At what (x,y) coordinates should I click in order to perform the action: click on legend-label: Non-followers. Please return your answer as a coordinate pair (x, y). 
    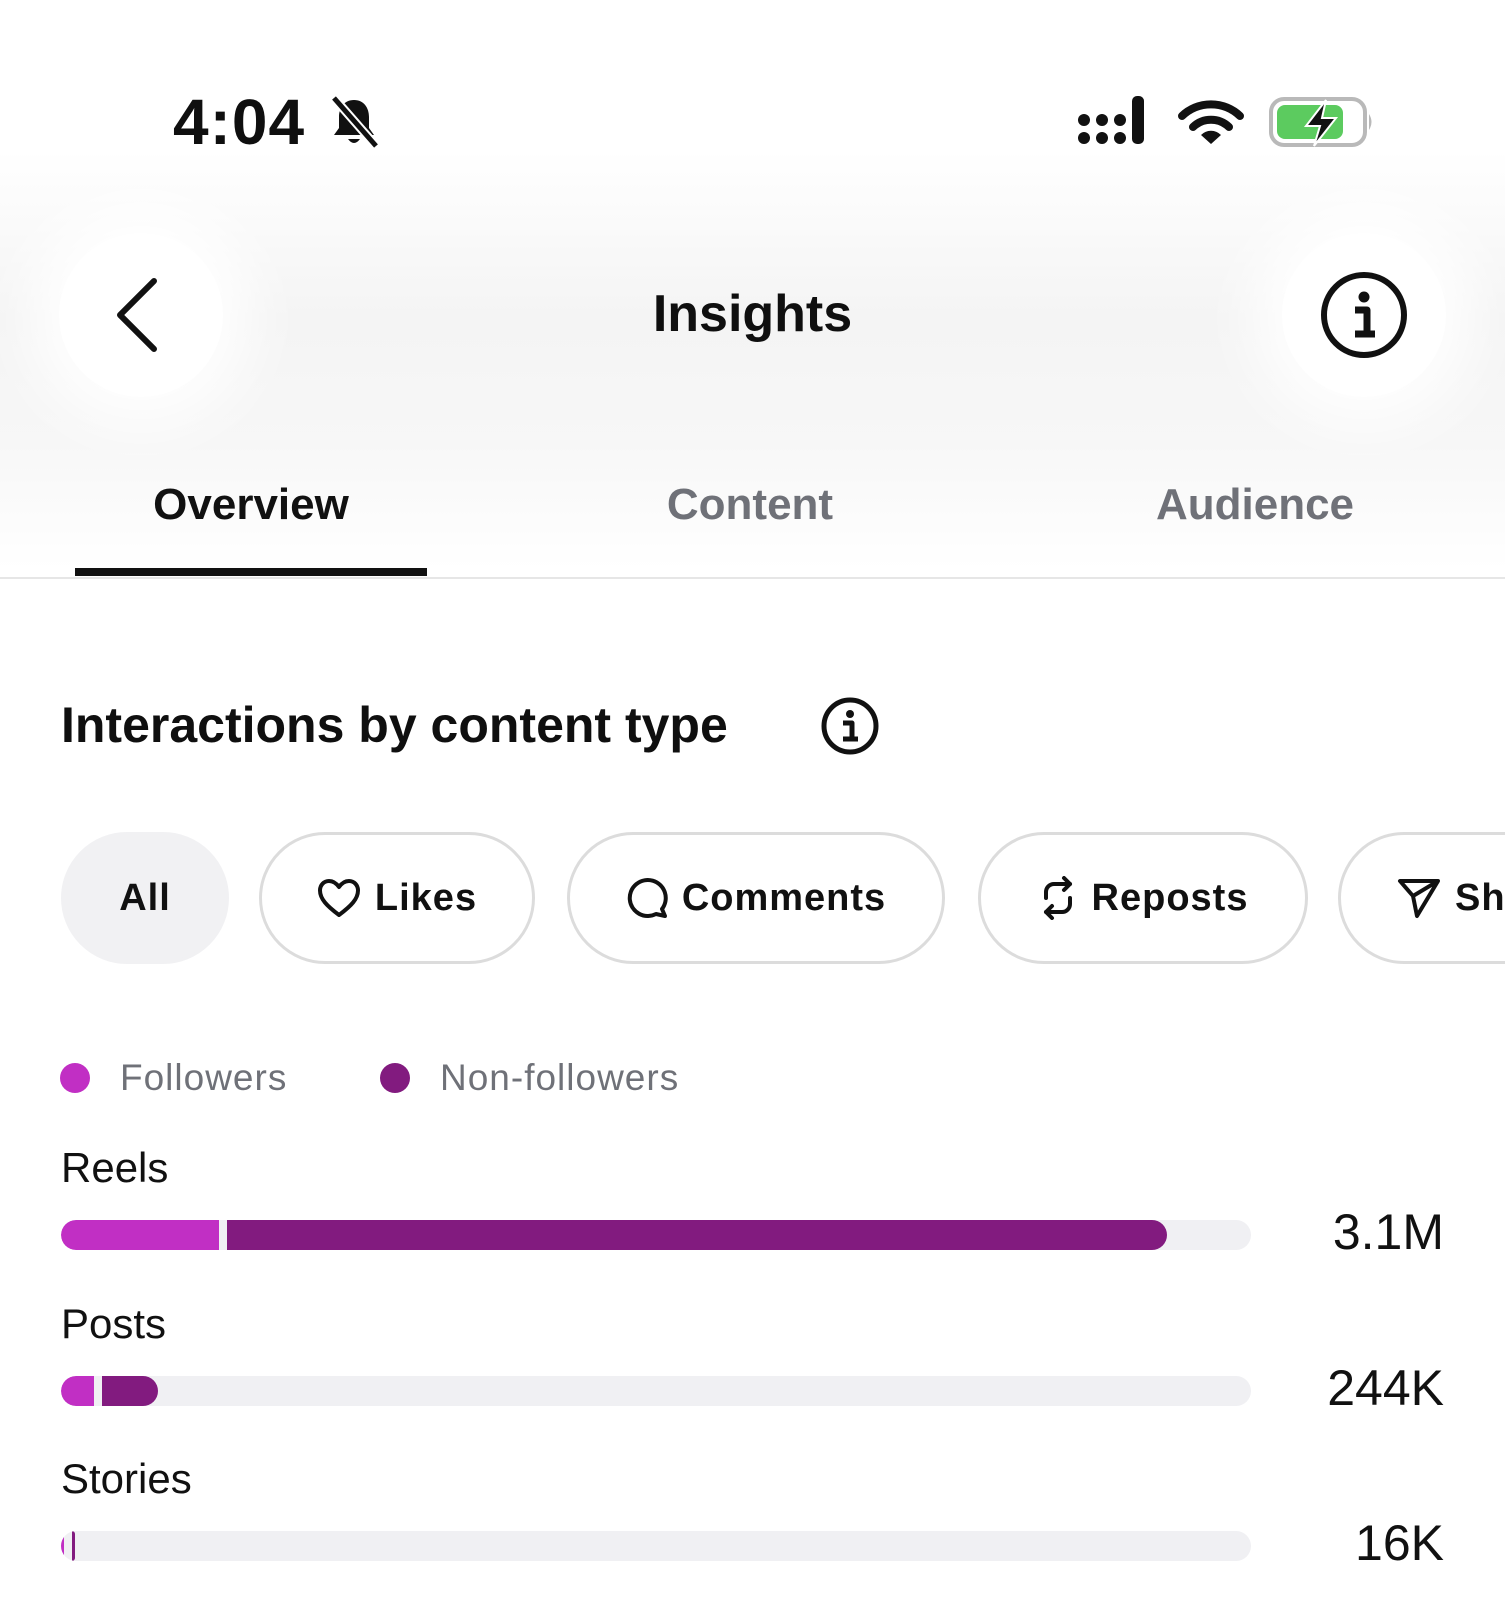
    Looking at the image, I should click on (560, 1077).